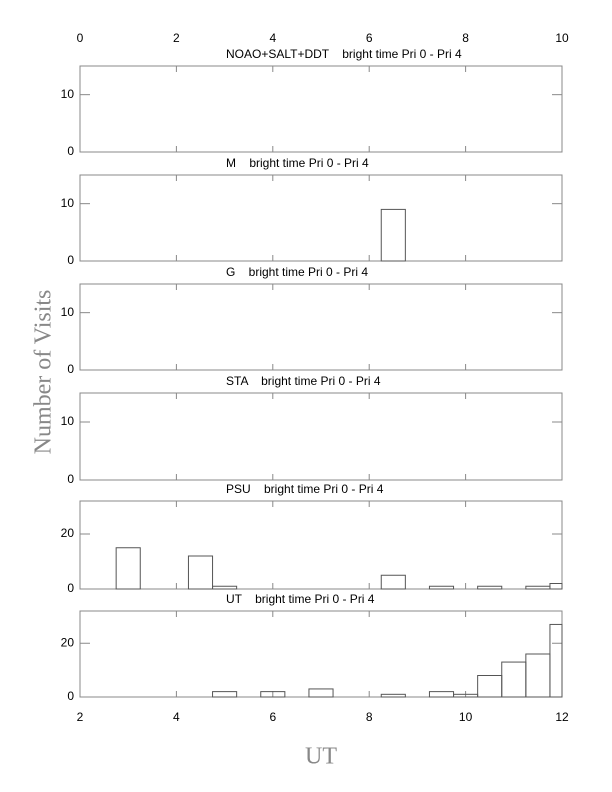 Image resolution: width=612 pixels, height=792 pixels. I want to click on panel-title: STA bright time Pri 0 - Pri 4, so click(303, 381).